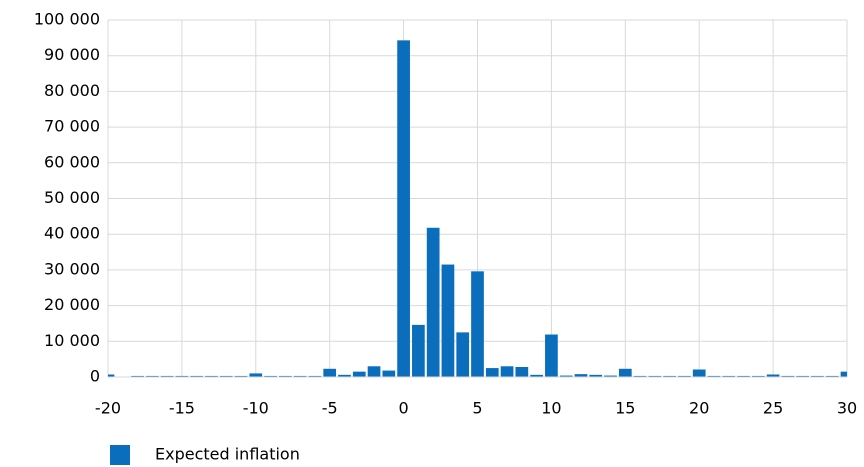  I want to click on y-tick-label: 0, so click(95, 376).